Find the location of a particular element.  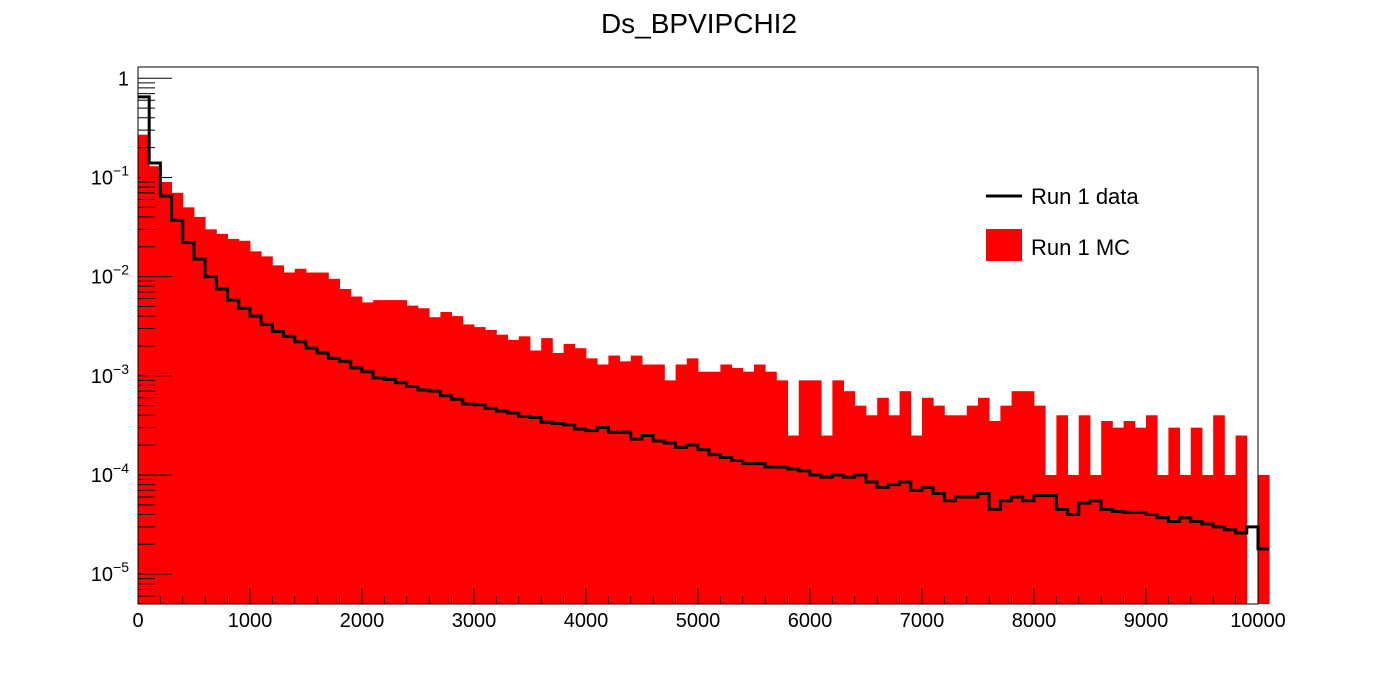

legend: Run 1 data Run 1 MC is located at coordinates (1062, 222).